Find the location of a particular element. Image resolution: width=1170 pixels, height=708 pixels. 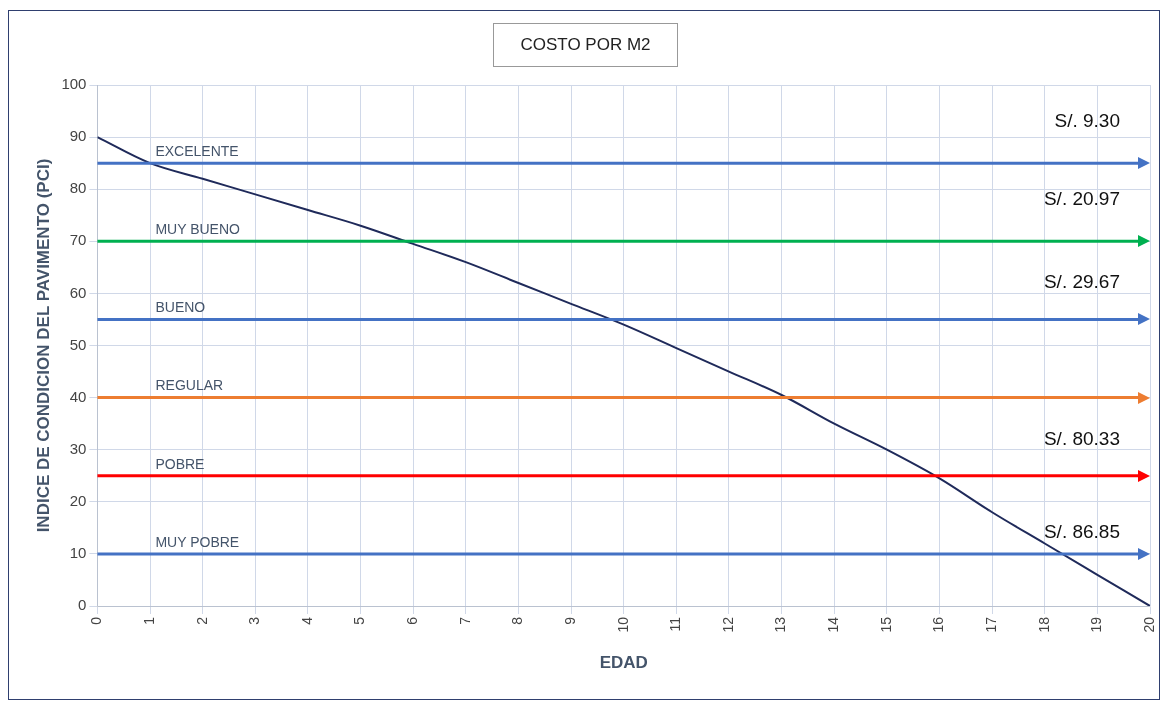

ref-line-label: MUY POBRE is located at coordinates (197, 541).